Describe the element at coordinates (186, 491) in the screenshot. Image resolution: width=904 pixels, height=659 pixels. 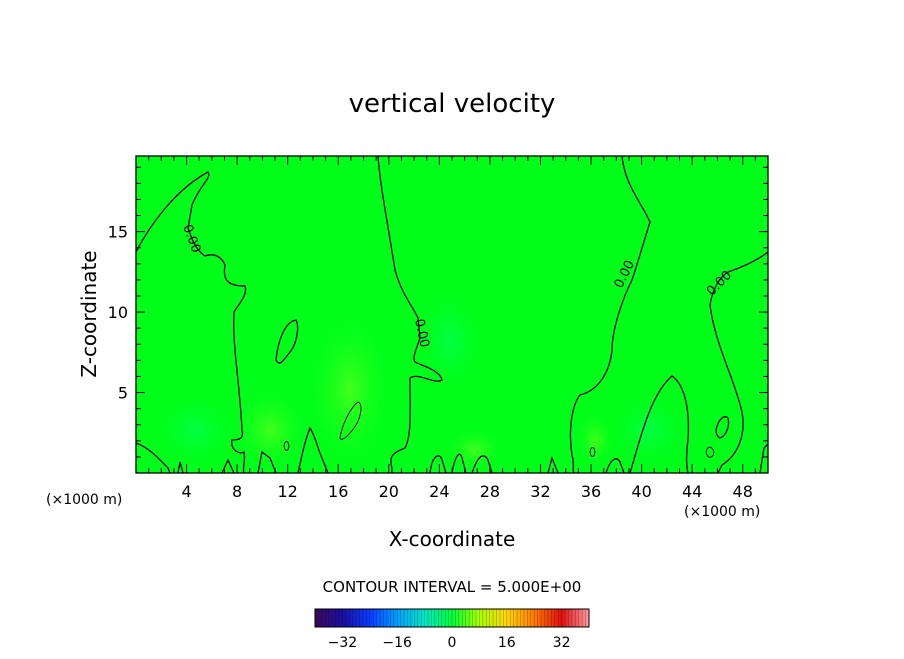
I see `x-tick-label: 4` at that location.